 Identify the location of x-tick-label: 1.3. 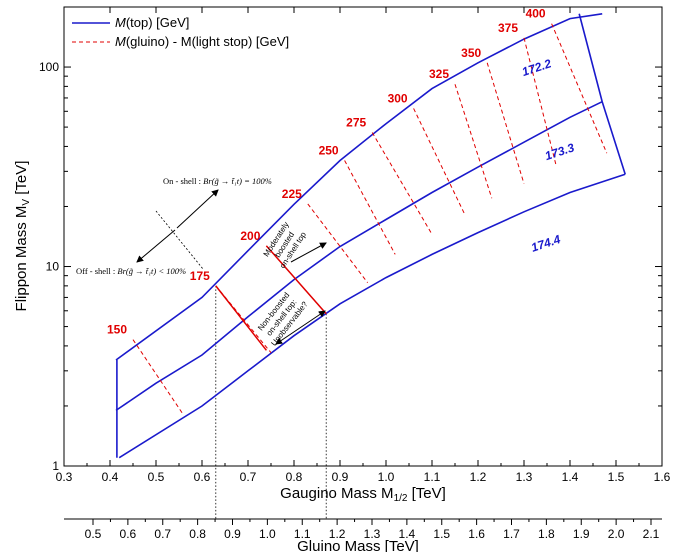
(524, 477).